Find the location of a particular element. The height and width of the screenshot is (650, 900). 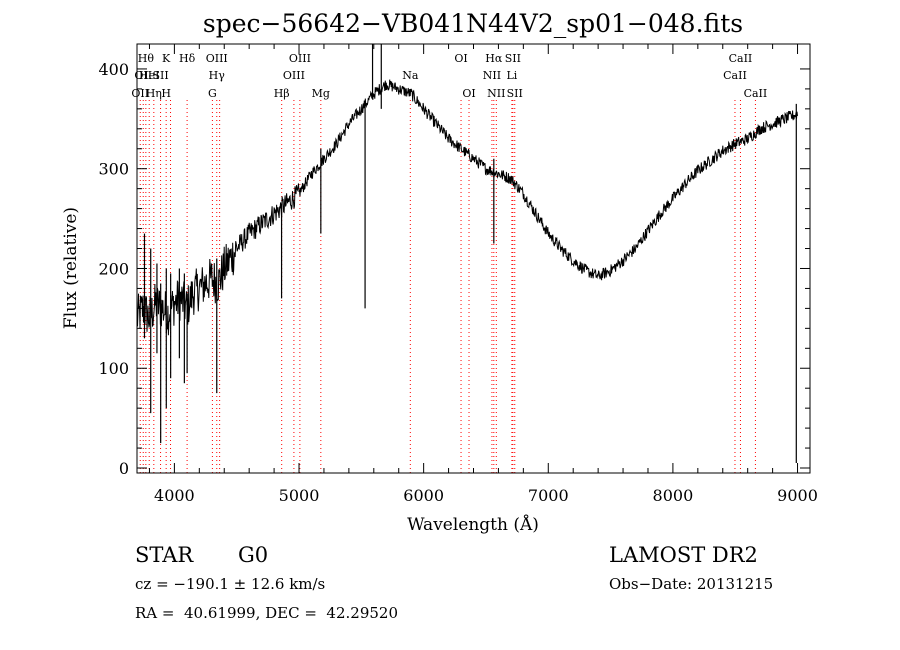

x-tick-label: 6000 is located at coordinates (423, 495).